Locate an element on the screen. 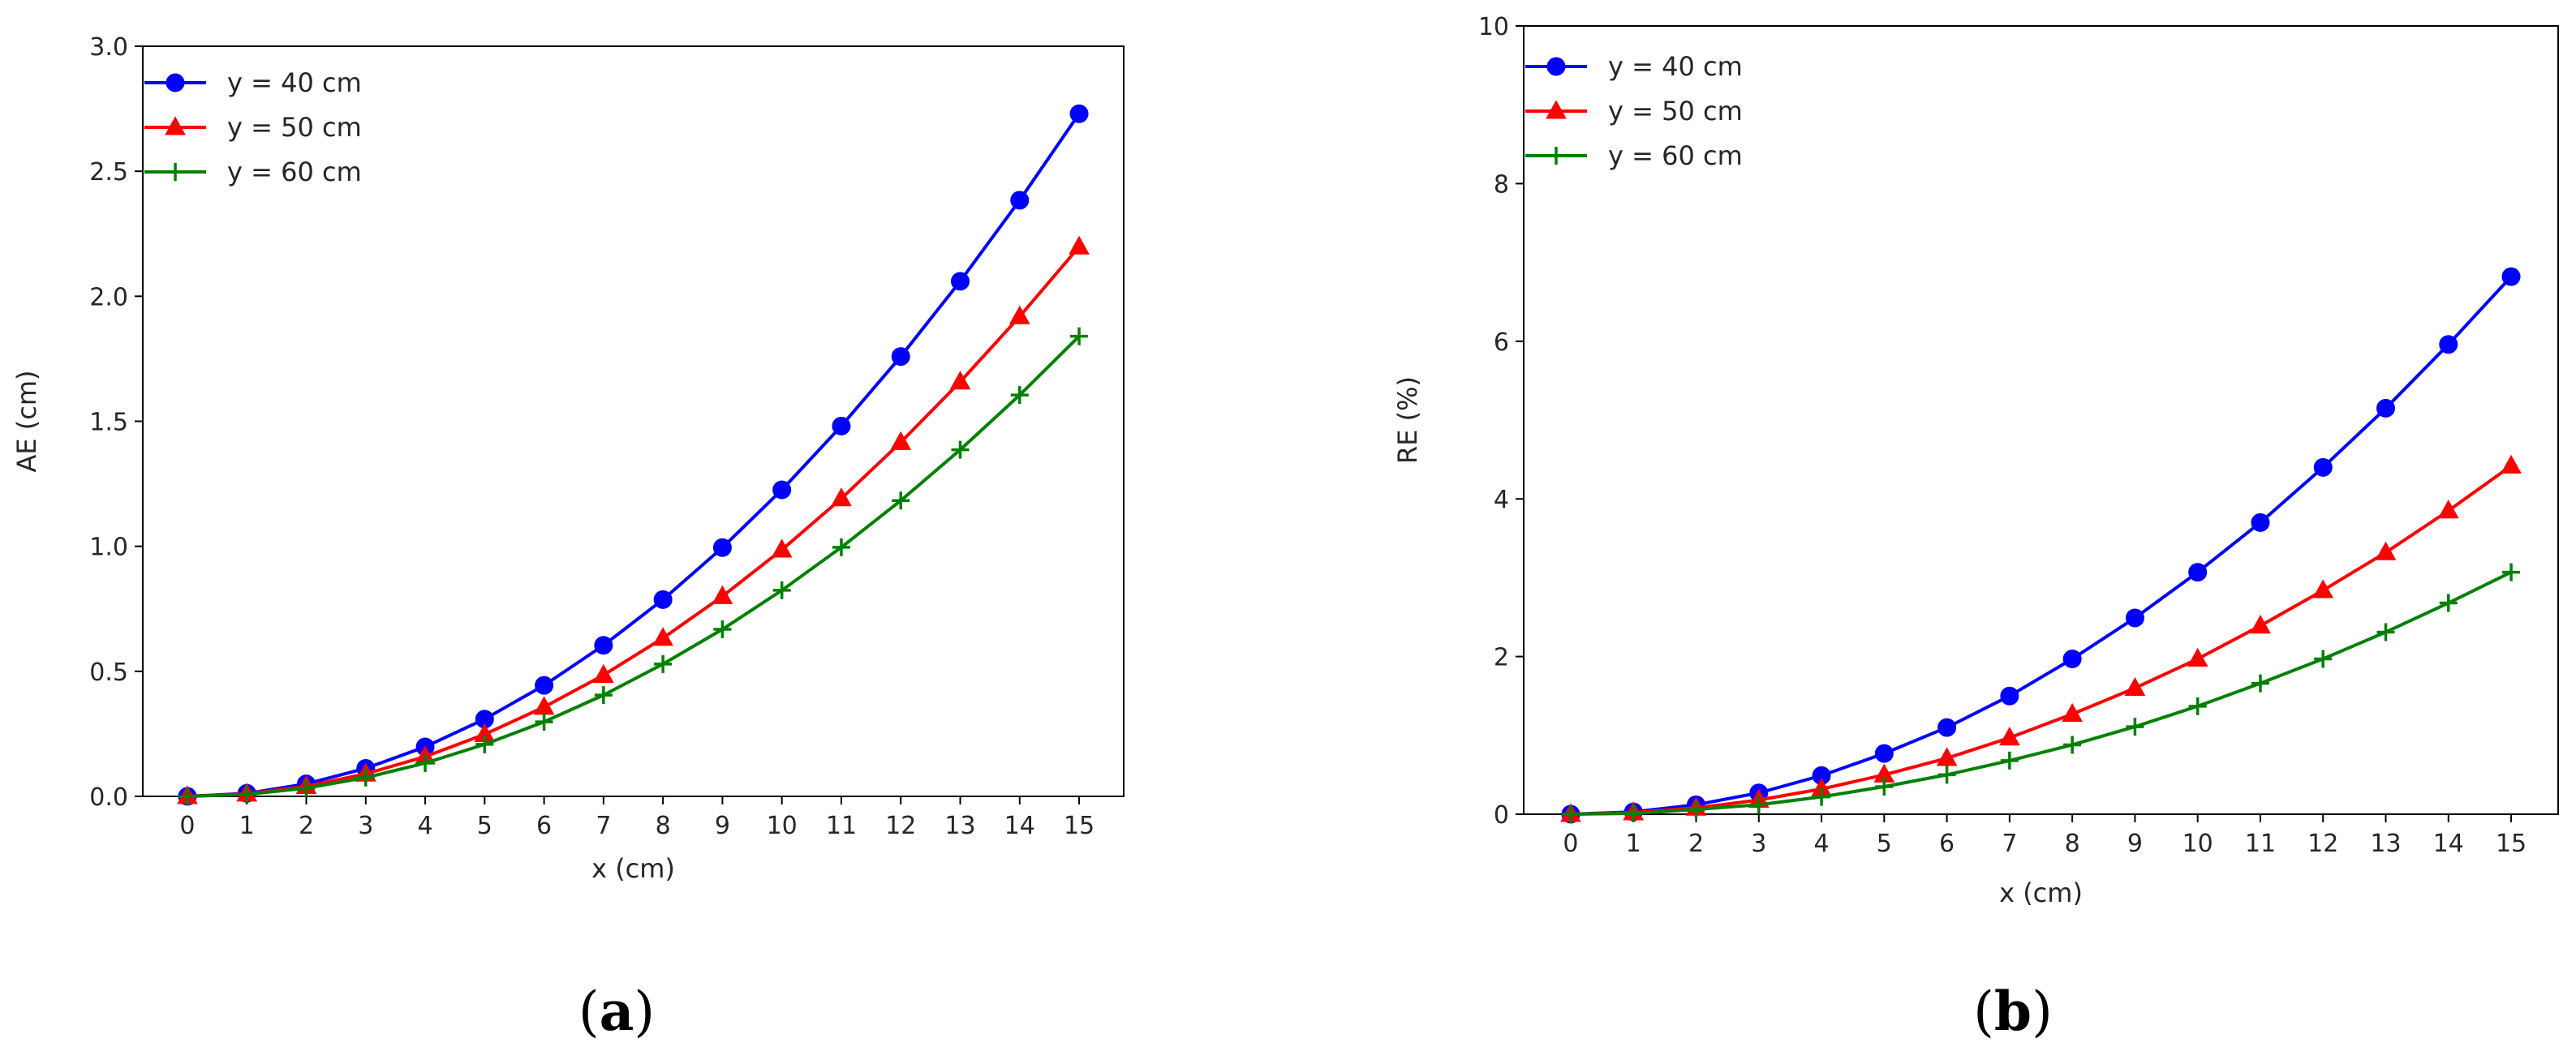  y-tick-label: 0 is located at coordinates (1501, 815).